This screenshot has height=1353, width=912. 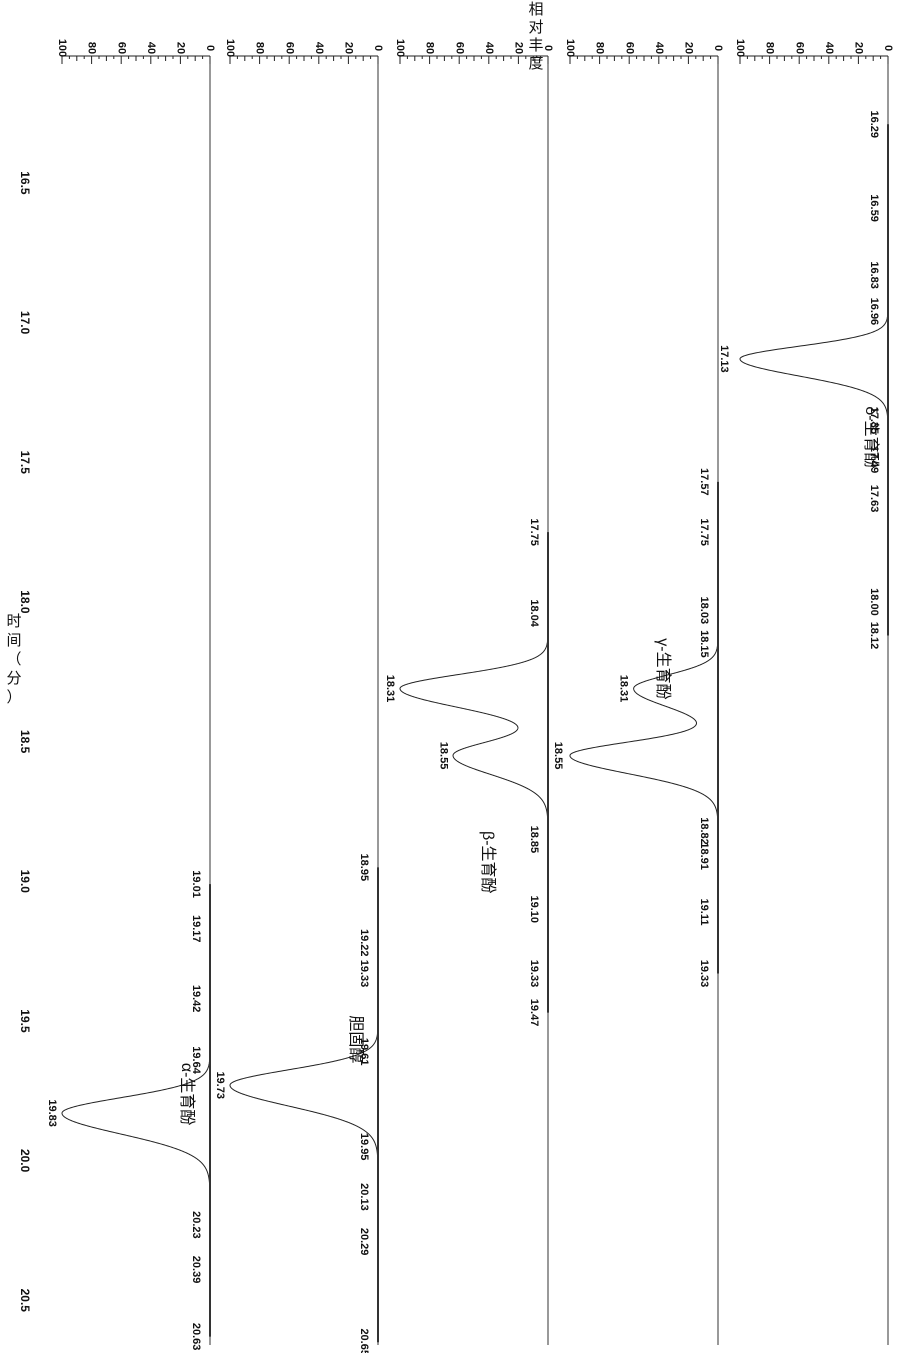 I want to click on time-tick-label: 19.5, so click(x=25, y=1021).